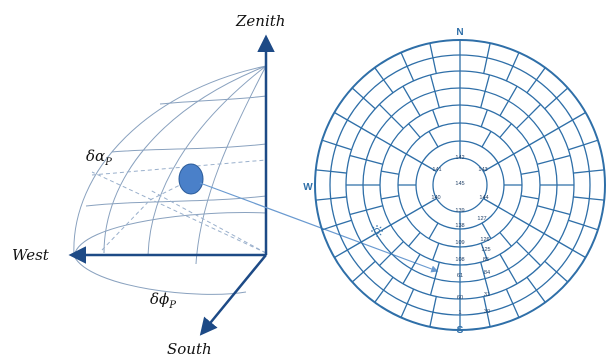 Image resolution: width=613 pixels, height=358 pixels. What do you see at coordinates (126, 225) in the screenshot?
I see `dashed-guide` at bounding box center [126, 225].